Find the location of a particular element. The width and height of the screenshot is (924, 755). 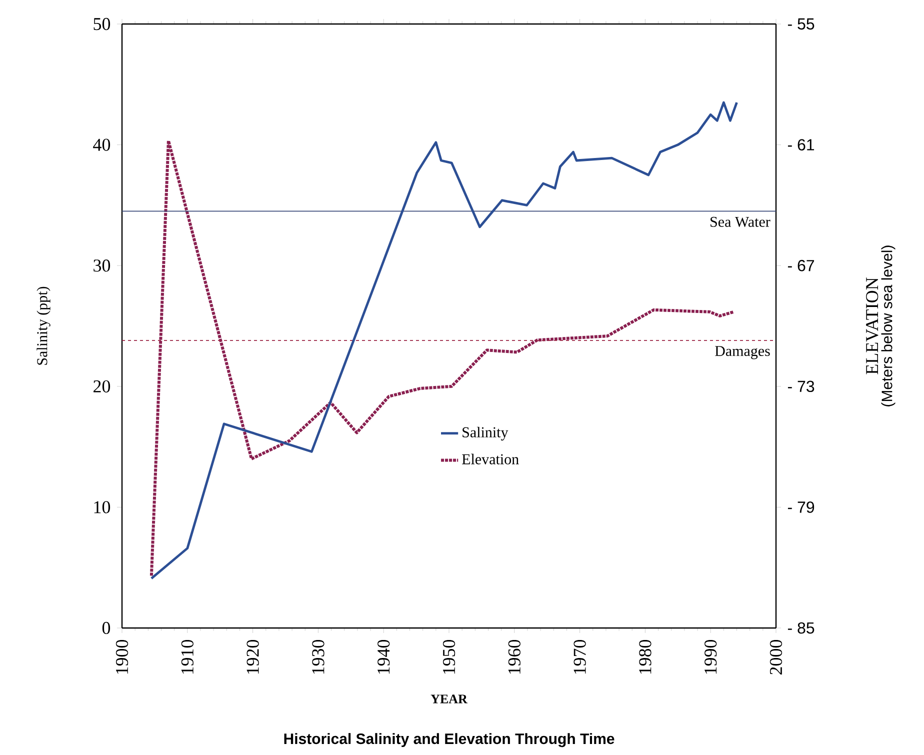

x-tick-label: 2000 is located at coordinates (776, 657).